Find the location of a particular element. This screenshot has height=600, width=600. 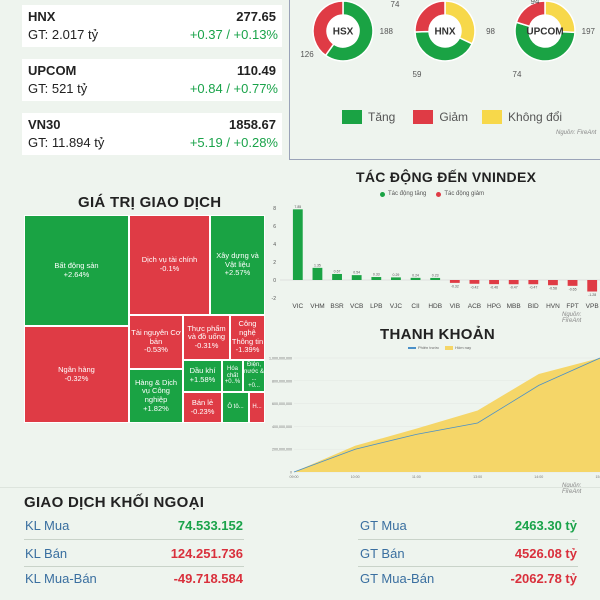

index-change: +0.37 / +0.13% is located at coordinates (233, 34).